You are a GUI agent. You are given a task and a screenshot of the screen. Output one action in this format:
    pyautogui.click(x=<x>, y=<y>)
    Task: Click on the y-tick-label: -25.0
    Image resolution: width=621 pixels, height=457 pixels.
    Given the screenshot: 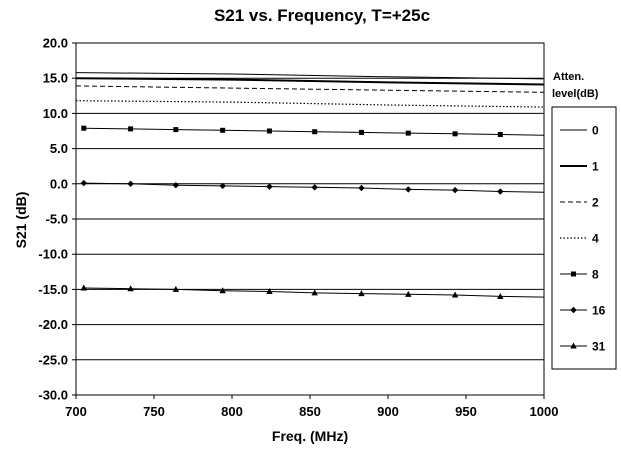 What is the action you would take?
    pyautogui.click(x=53, y=359)
    